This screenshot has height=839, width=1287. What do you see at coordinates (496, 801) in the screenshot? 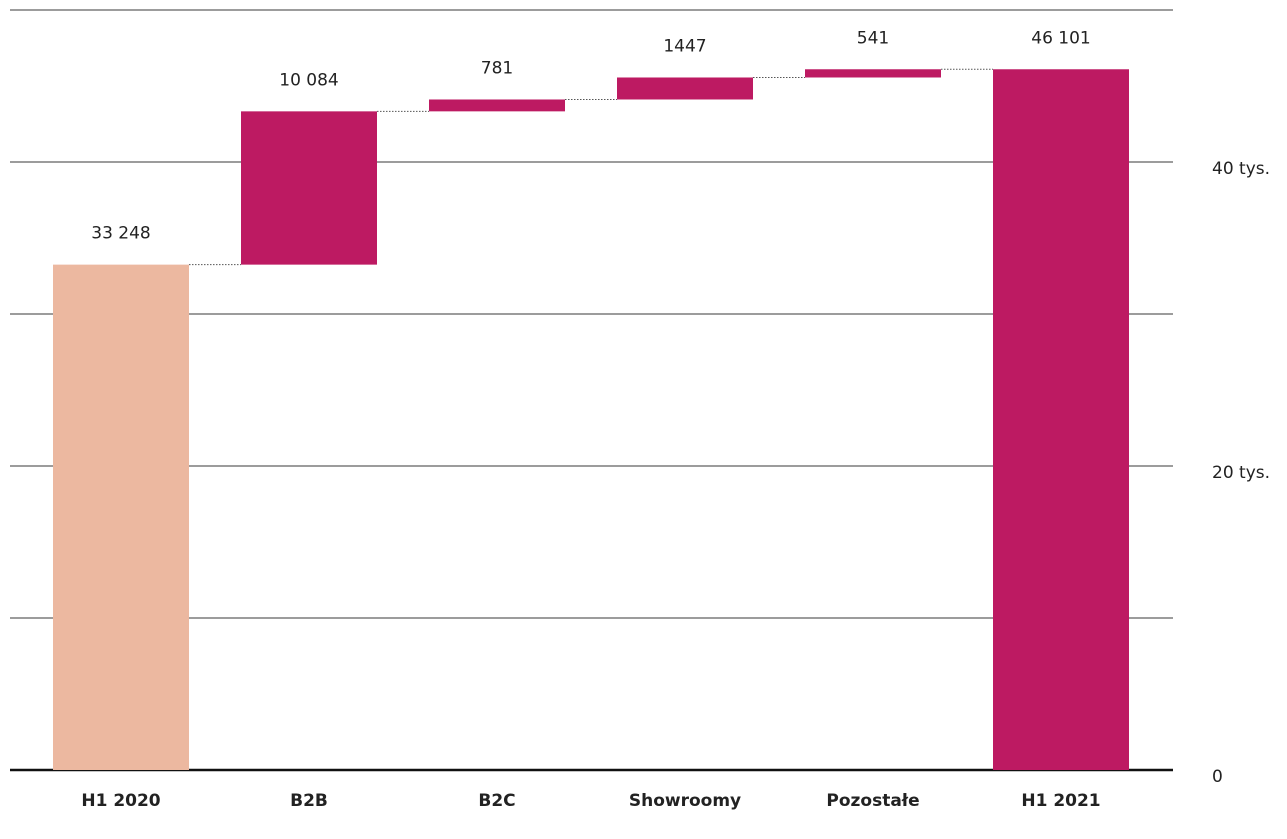
I see `category-label: B2C` at bounding box center [496, 801].